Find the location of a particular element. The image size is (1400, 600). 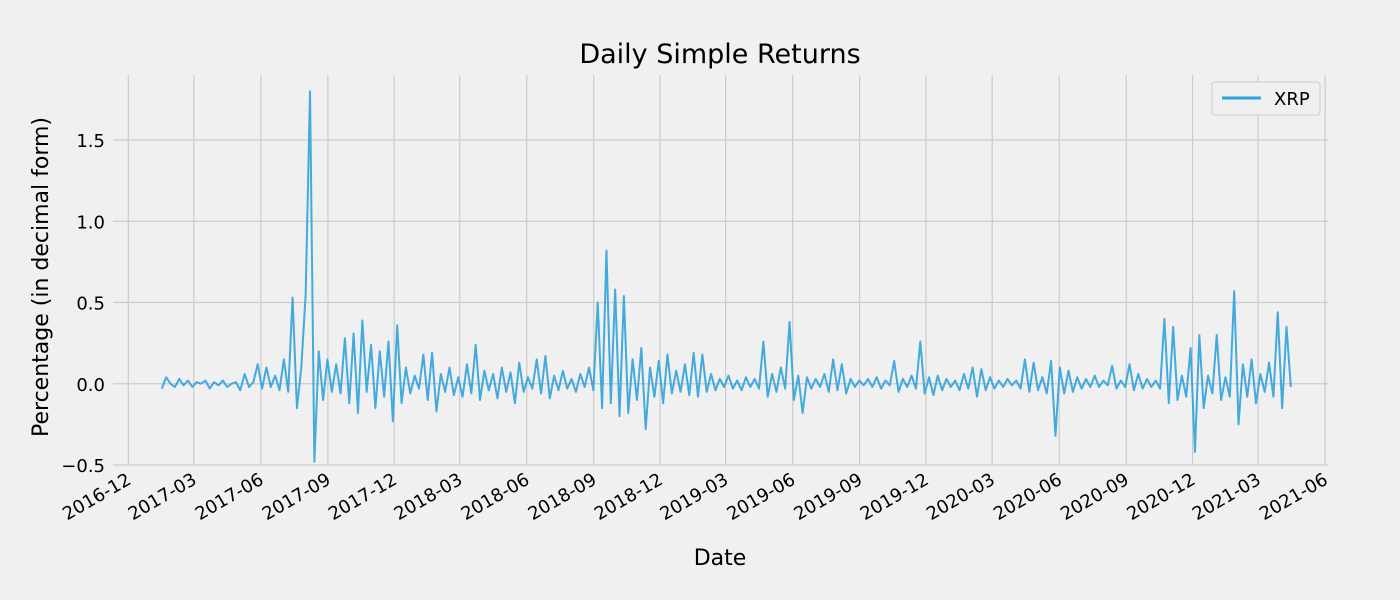

x-tick-label: 2018-12 is located at coordinates (629, 497).